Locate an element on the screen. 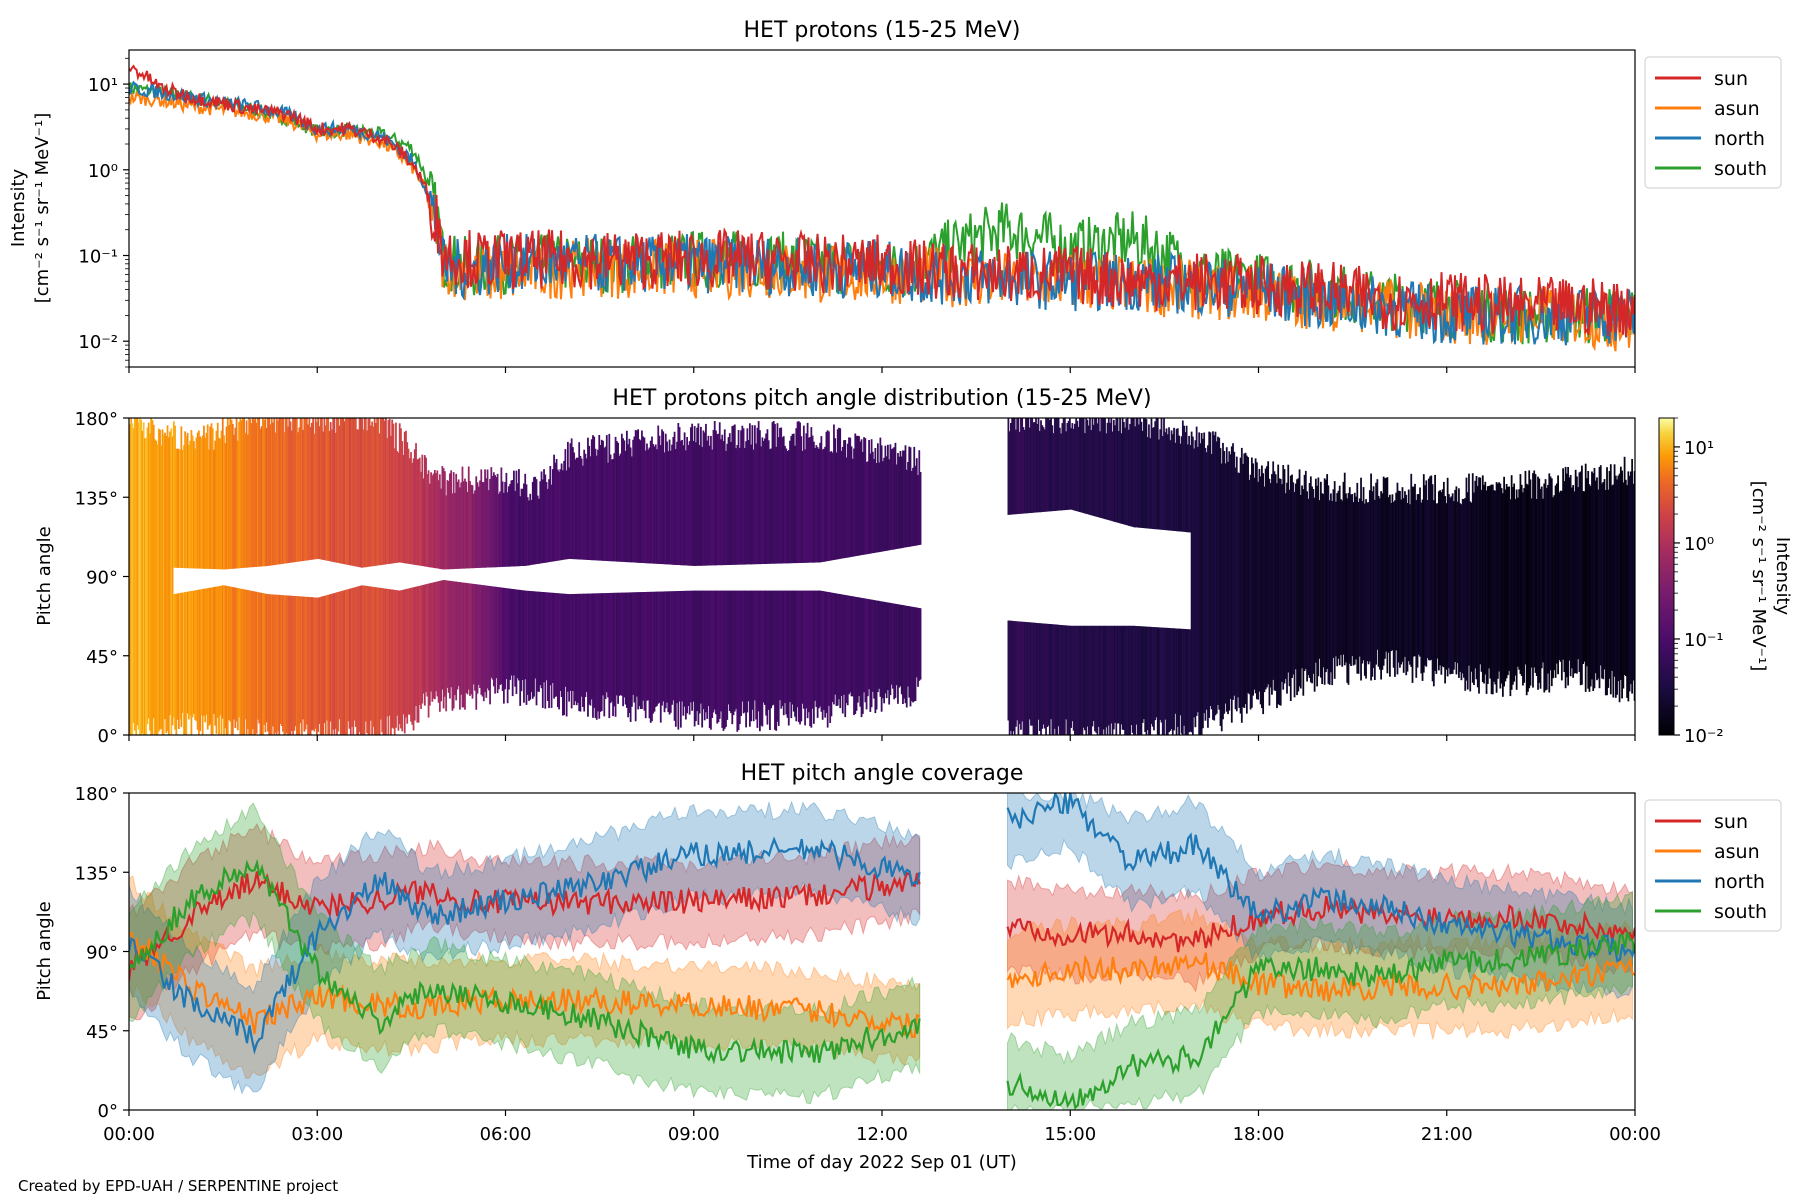 This screenshot has width=1800, height=1204. panel1-ylabel-line1: Intensity is located at coordinates (18, 207).